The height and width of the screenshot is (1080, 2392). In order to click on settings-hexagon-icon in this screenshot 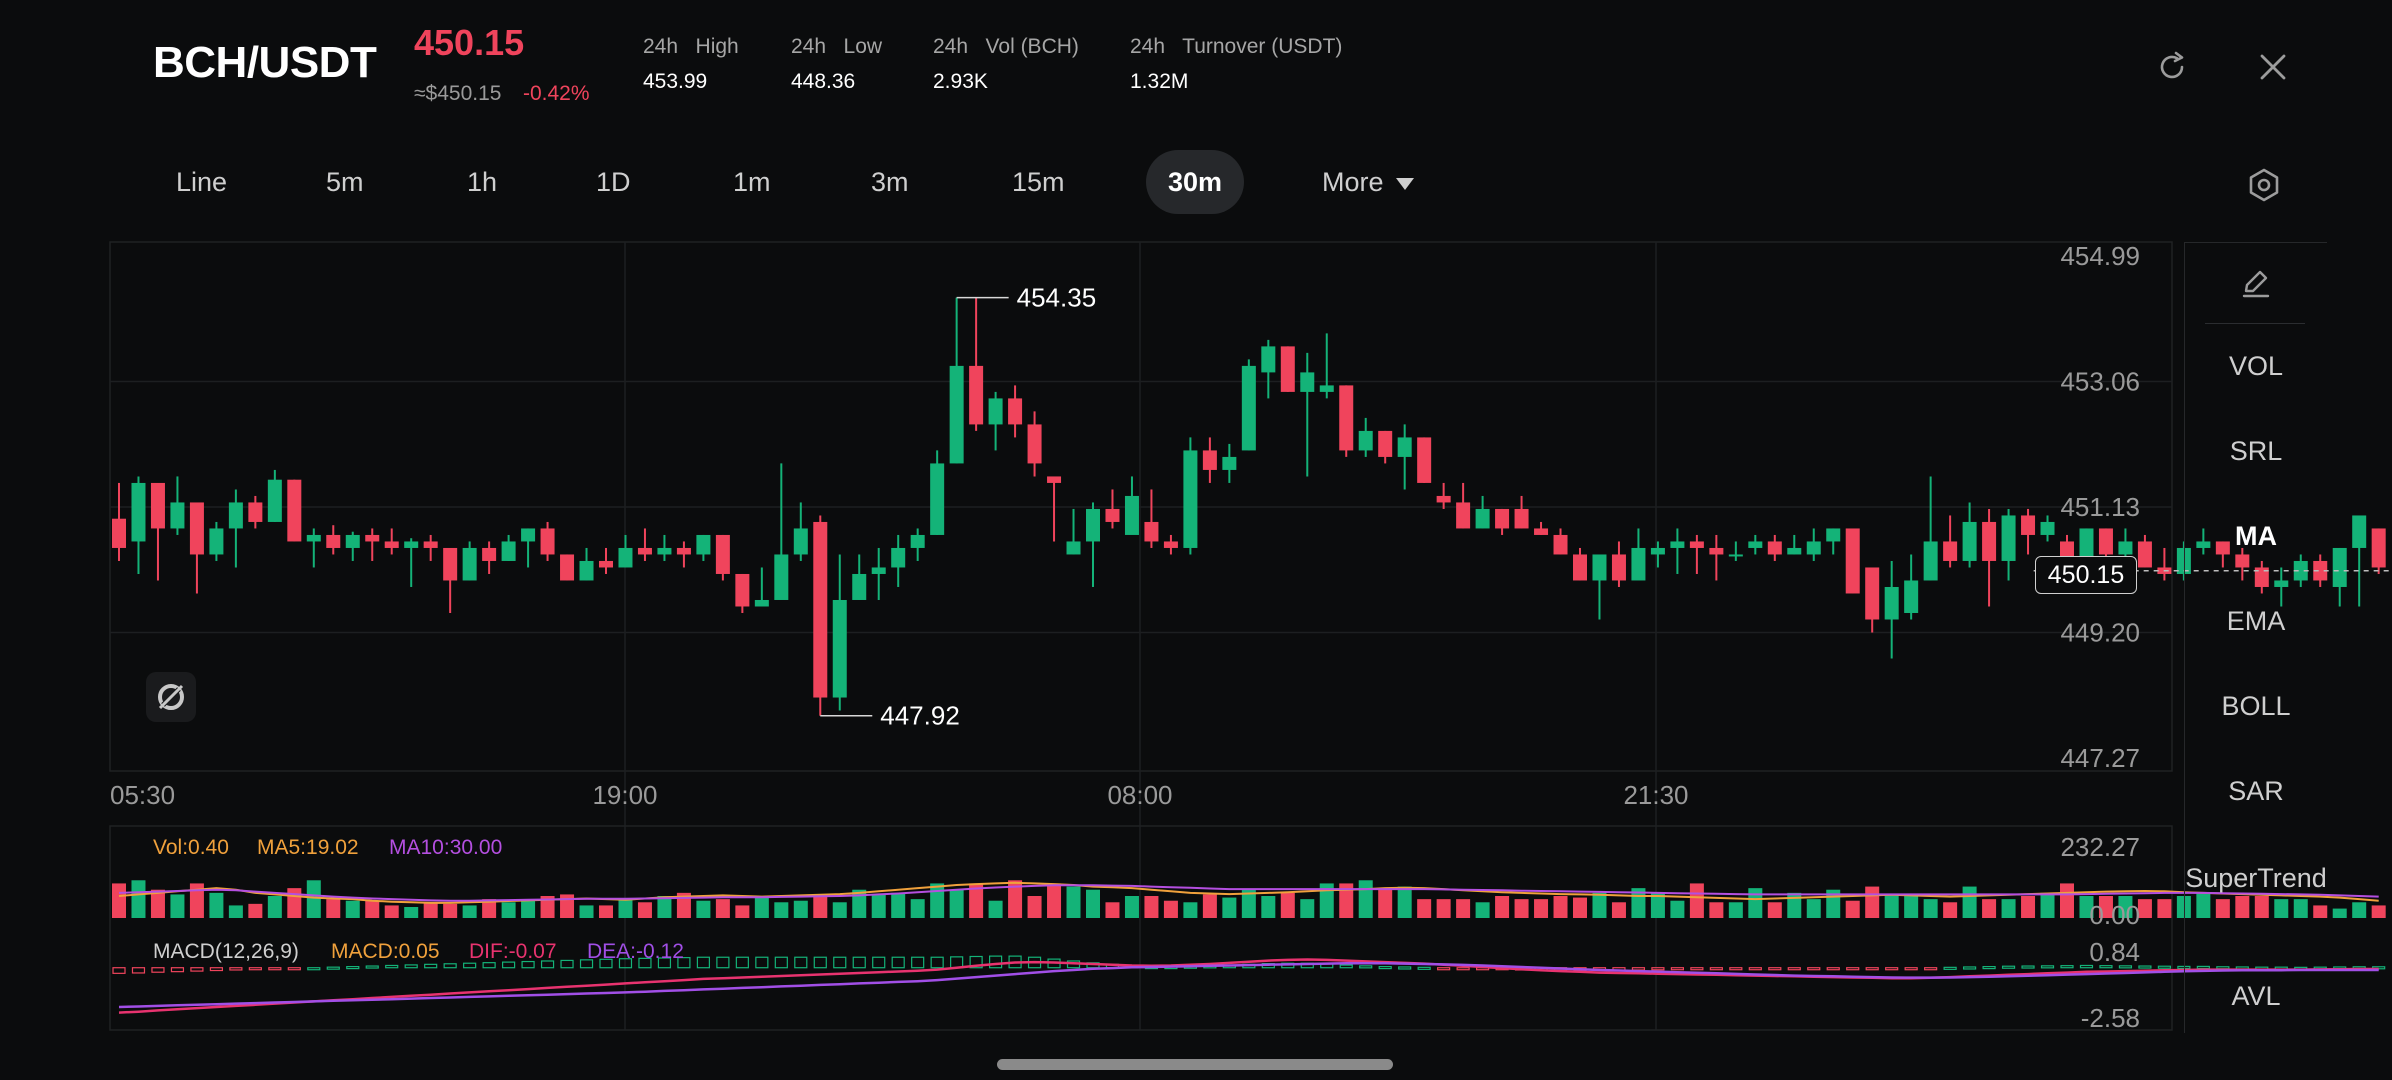, I will do `click(2264, 185)`.